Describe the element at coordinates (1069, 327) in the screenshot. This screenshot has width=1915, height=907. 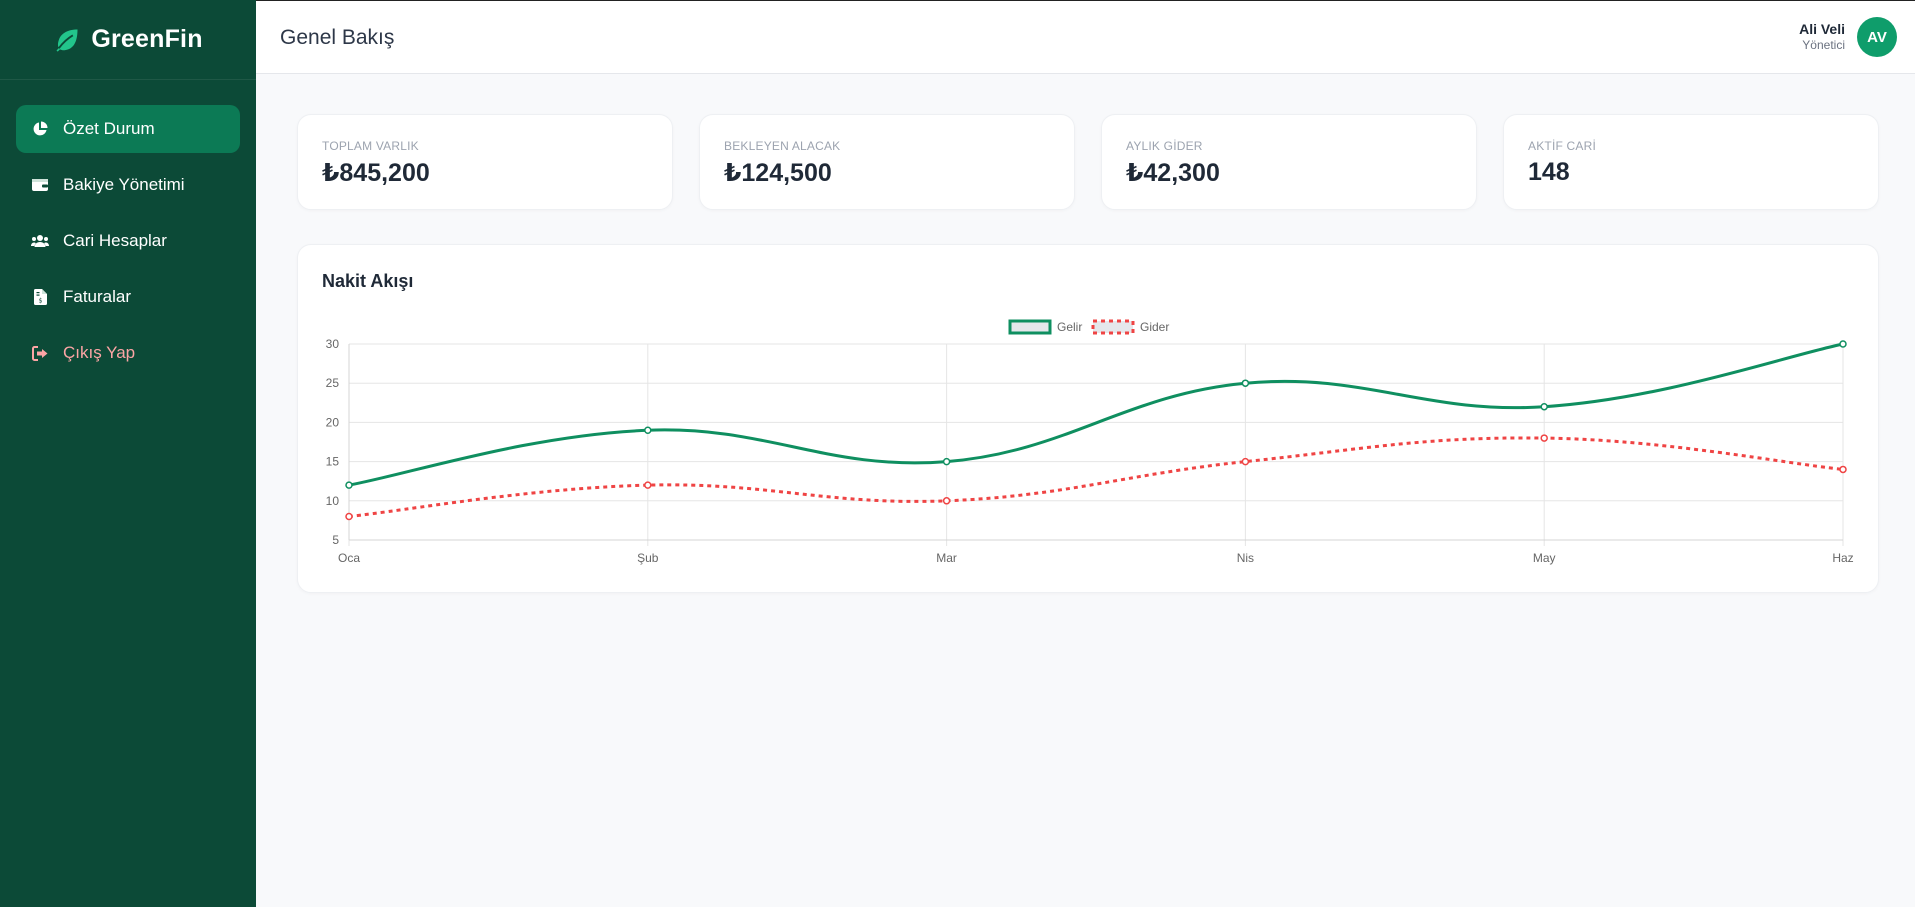
I see `legend-label-gelir: Gelir` at that location.